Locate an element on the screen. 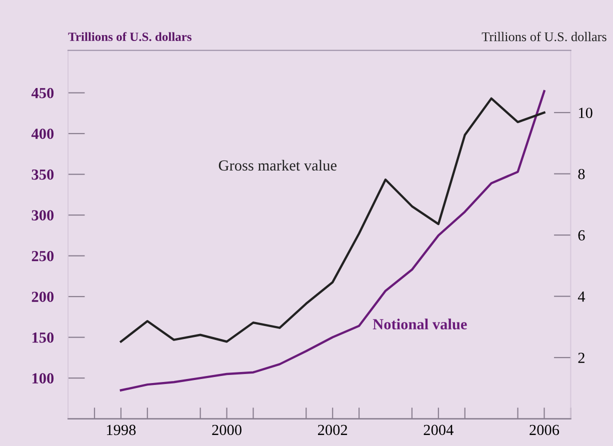 Image resolution: width=613 pixels, height=446 pixels. y-tick-label: 300 is located at coordinates (43, 215).